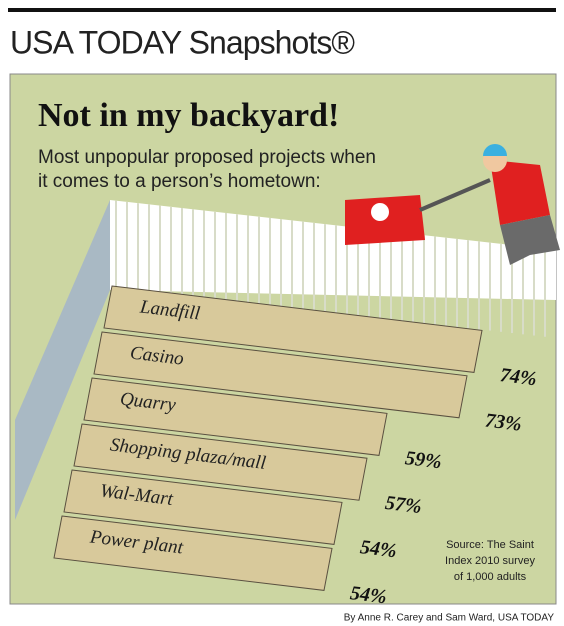 The image size is (564, 626). Describe the element at coordinates (188, 115) in the screenshot. I see `title: Not in my backyard!` at that location.